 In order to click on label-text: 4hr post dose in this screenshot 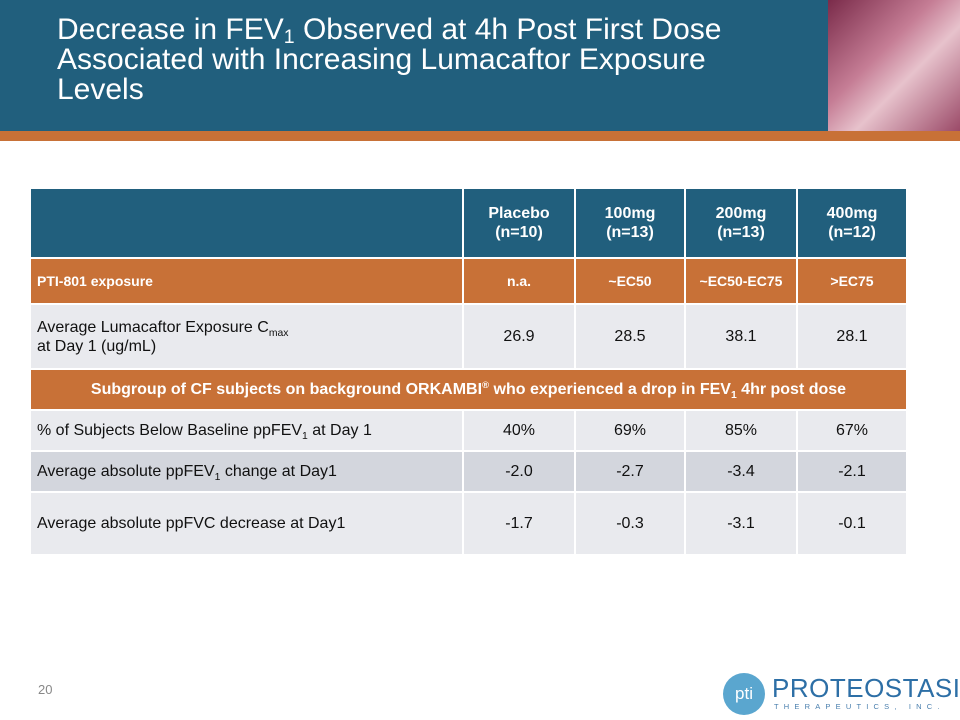, I will do `click(791, 389)`.